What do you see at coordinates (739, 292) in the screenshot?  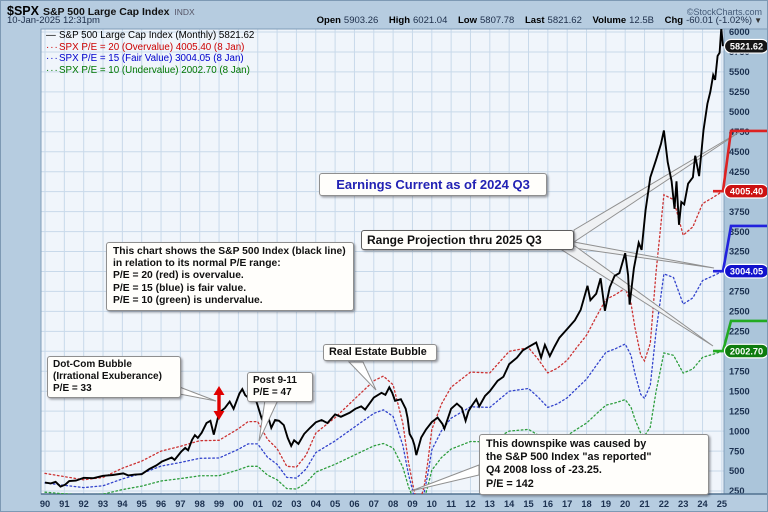 I see `svg-text: 2750` at bounding box center [739, 292].